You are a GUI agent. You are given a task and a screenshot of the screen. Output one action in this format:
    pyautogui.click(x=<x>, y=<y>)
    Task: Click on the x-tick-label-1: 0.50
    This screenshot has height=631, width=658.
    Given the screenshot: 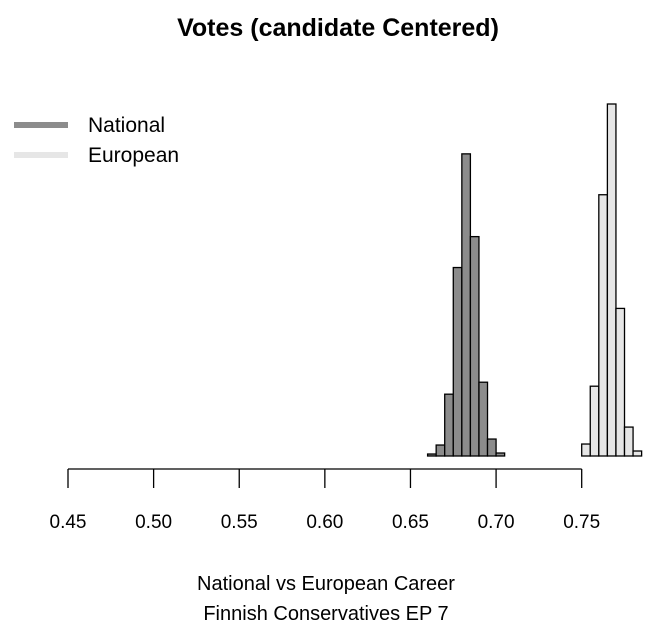 What is the action you would take?
    pyautogui.click(x=153, y=522)
    